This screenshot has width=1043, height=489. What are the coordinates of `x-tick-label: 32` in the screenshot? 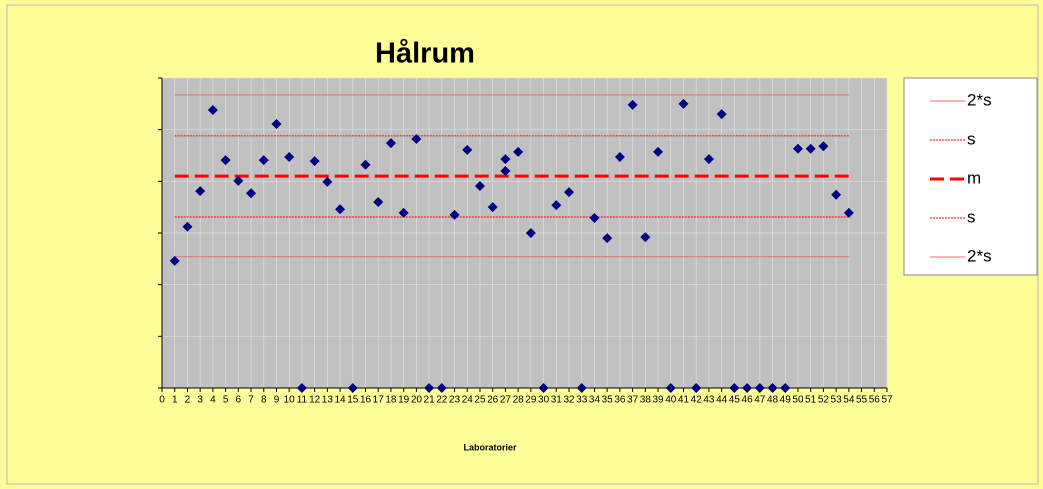 It's located at (569, 400).